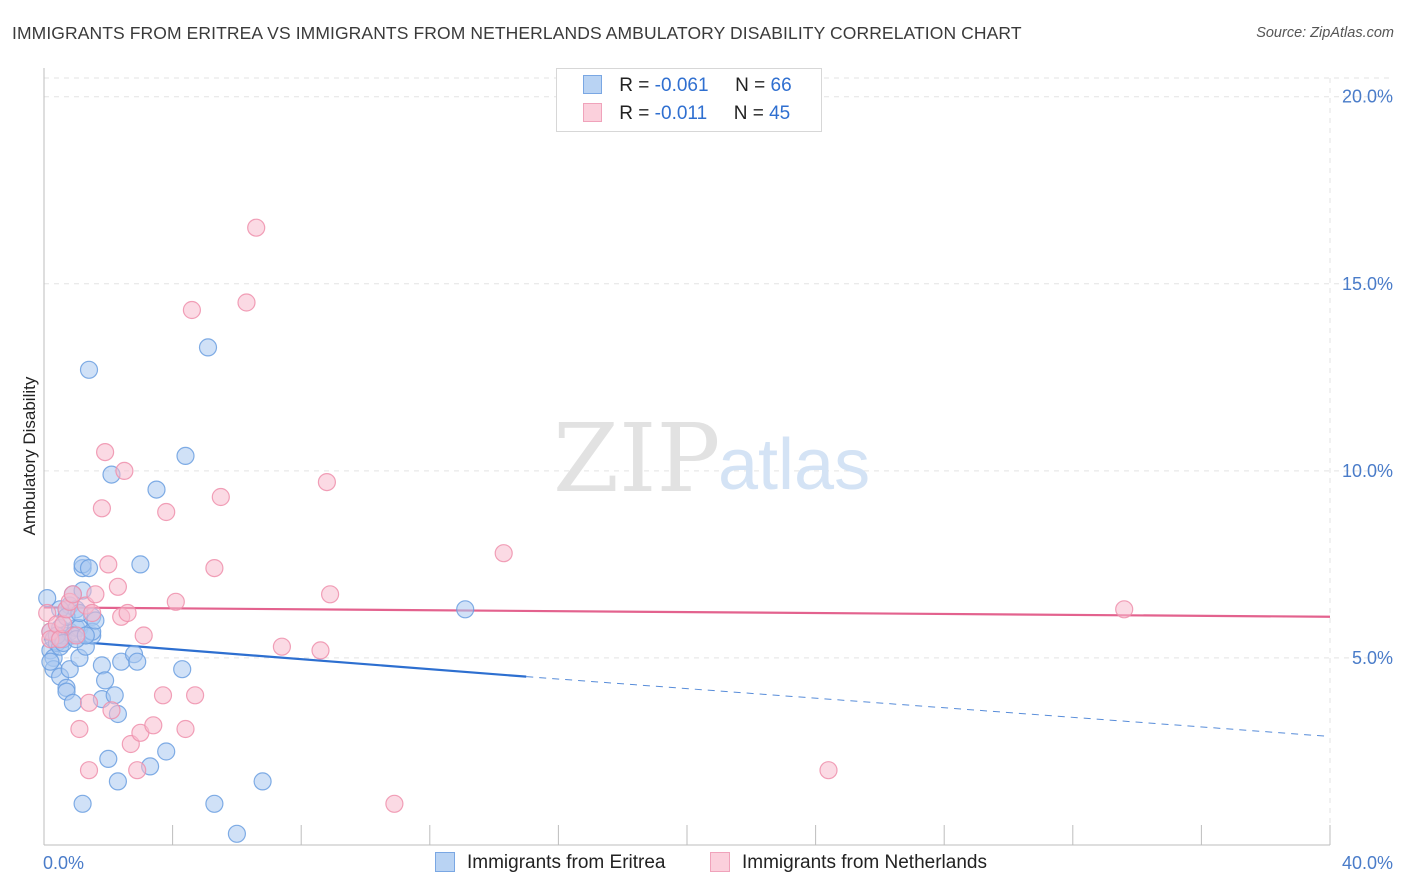 The image size is (1406, 892). Describe the element at coordinates (780, 113) in the screenshot. I see `netherlands-n-value: 45` at that location.